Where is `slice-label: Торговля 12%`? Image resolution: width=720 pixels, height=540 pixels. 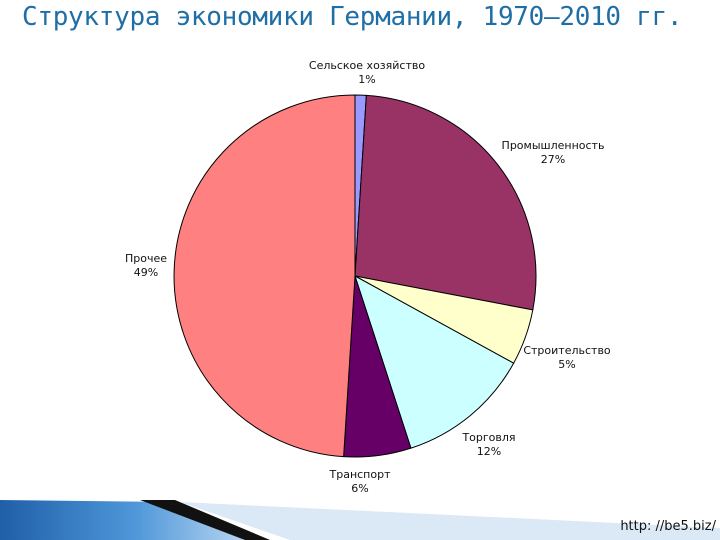 slice-label: Торговля 12% is located at coordinates (488, 444).